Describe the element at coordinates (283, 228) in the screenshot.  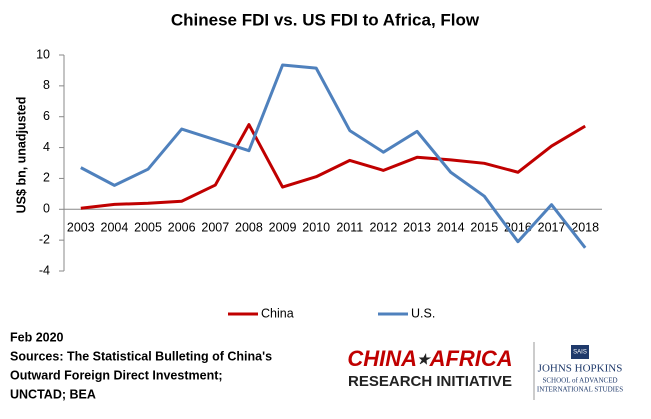
I see `x-tick-label: 2009` at that location.